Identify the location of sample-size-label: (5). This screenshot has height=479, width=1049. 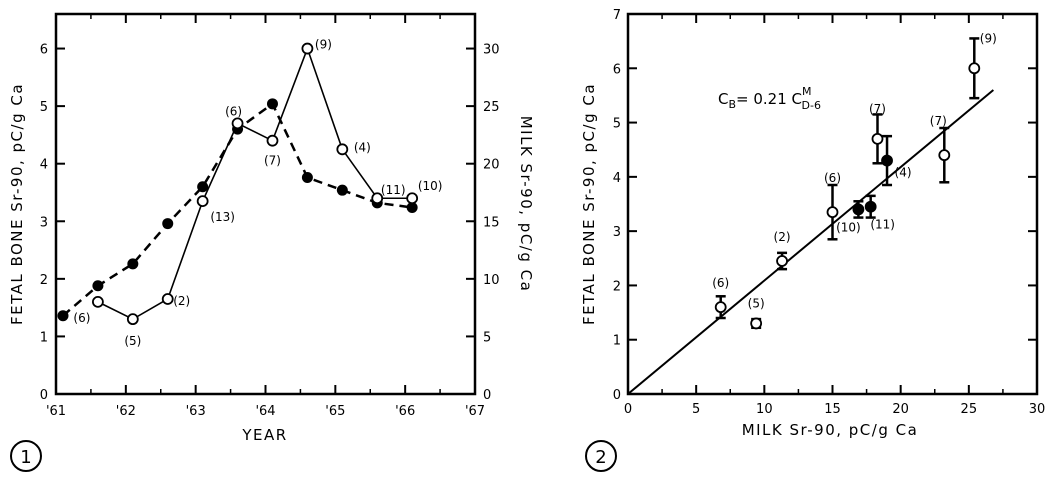
(756, 303).